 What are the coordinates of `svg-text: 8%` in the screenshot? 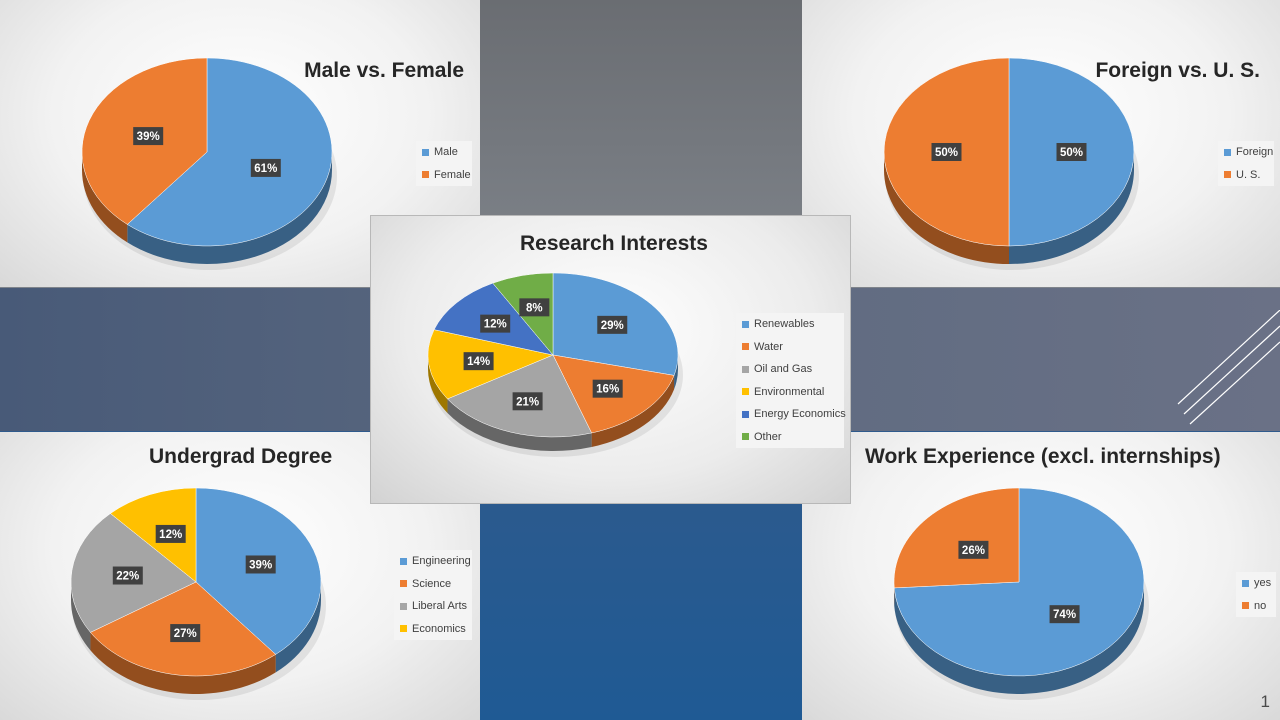 It's located at (534, 308).